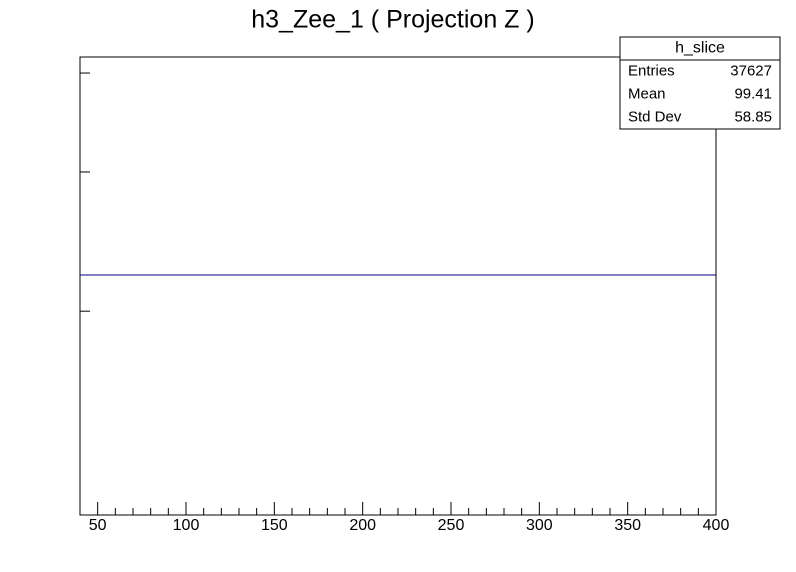 The image size is (796, 572). Describe the element at coordinates (651, 70) in the screenshot. I see `stats-label: Entries` at that location.